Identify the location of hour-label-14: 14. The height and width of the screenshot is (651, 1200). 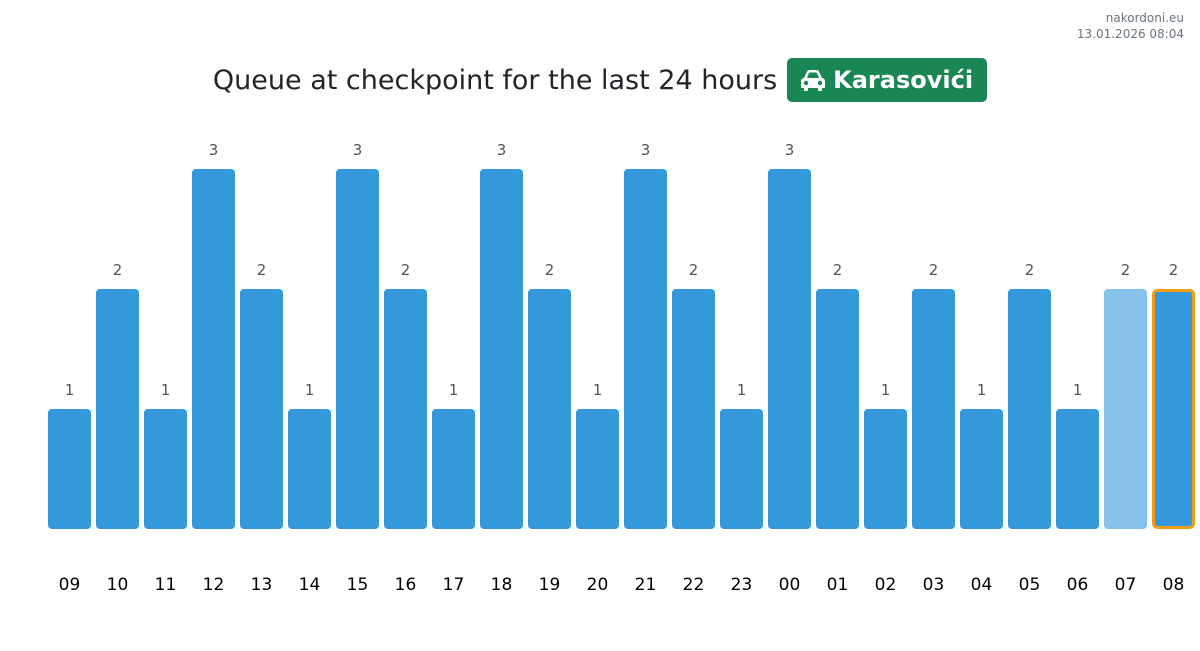
(310, 585).